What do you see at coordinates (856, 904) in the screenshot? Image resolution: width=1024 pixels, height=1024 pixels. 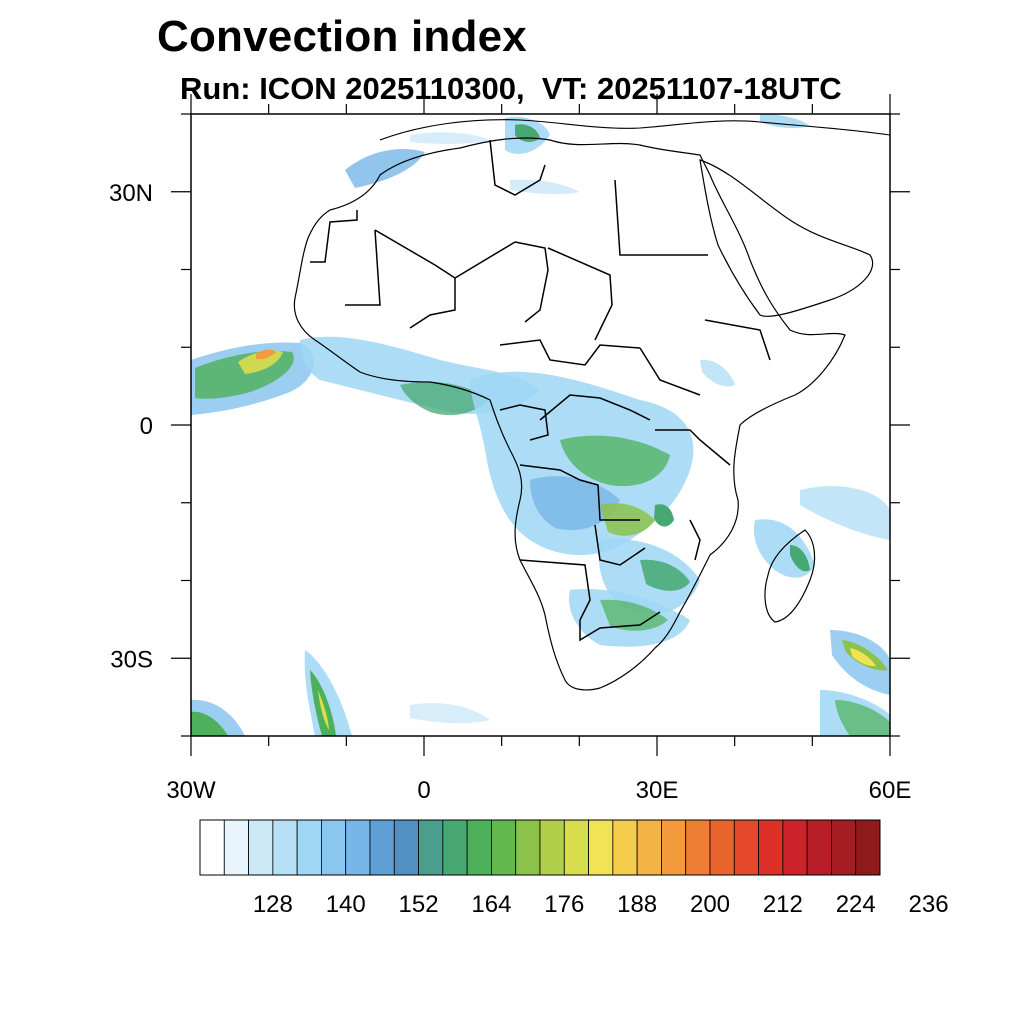 I see `colorbar-tick-label: 224` at bounding box center [856, 904].